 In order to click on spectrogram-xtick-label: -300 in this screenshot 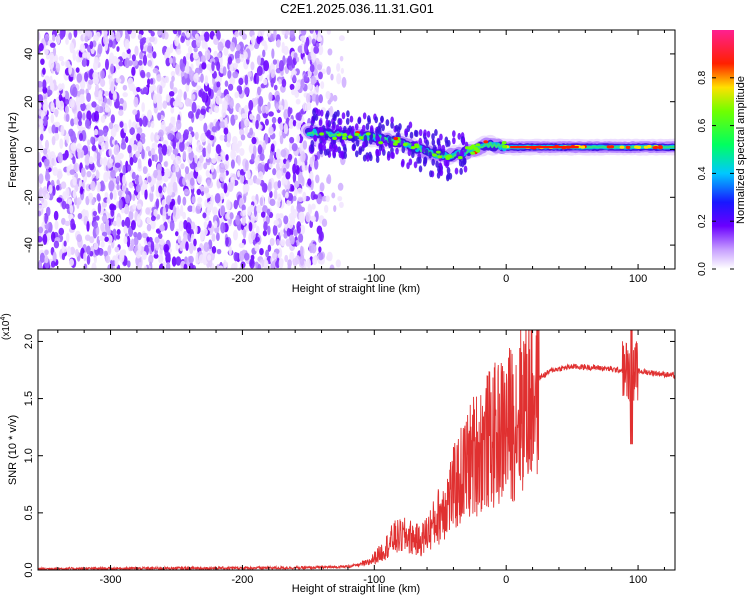, I will do `click(111, 279)`.